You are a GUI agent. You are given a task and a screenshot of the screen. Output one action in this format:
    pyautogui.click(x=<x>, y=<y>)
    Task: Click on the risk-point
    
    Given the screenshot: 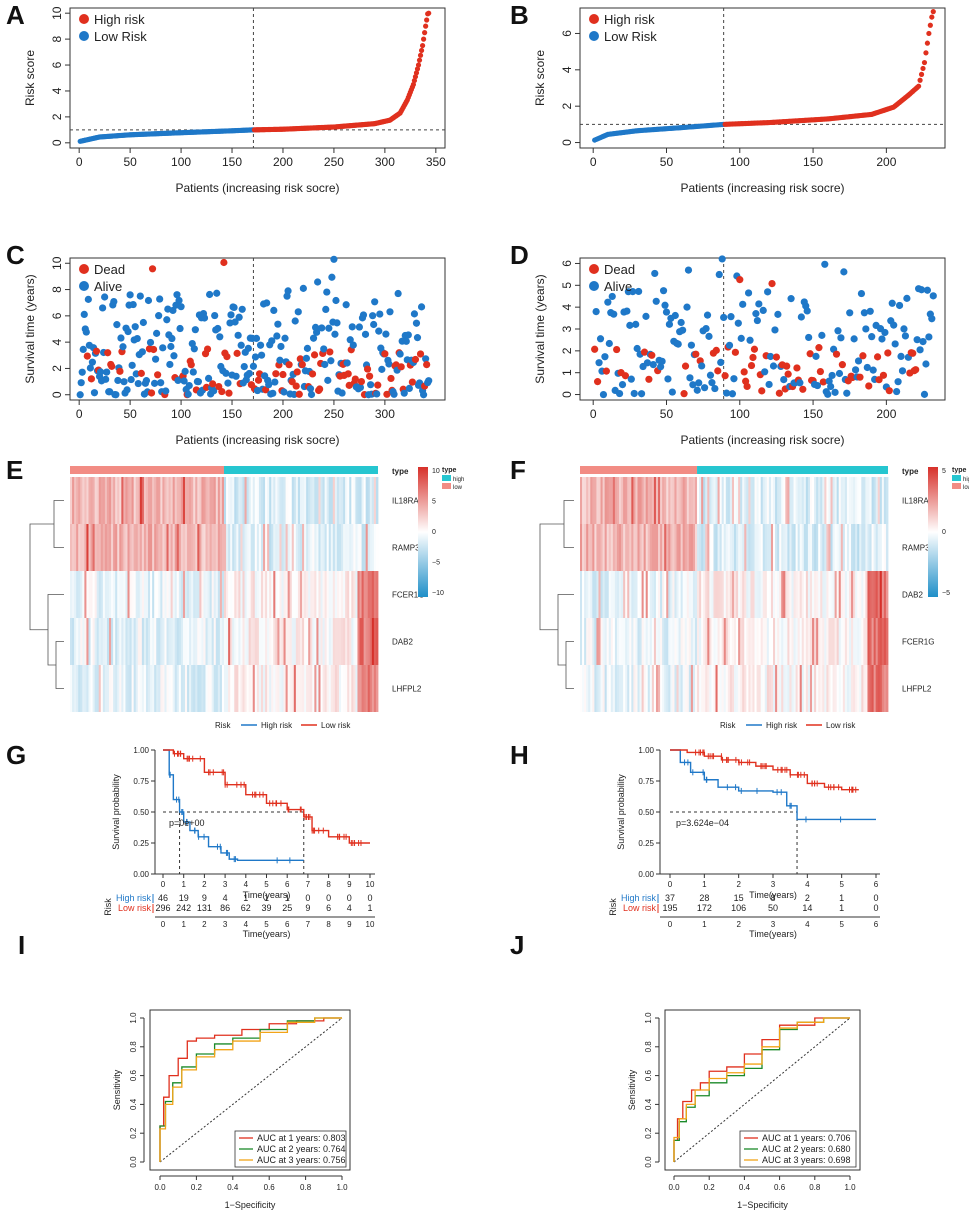 What is the action you would take?
    pyautogui.click(x=417, y=69)
    